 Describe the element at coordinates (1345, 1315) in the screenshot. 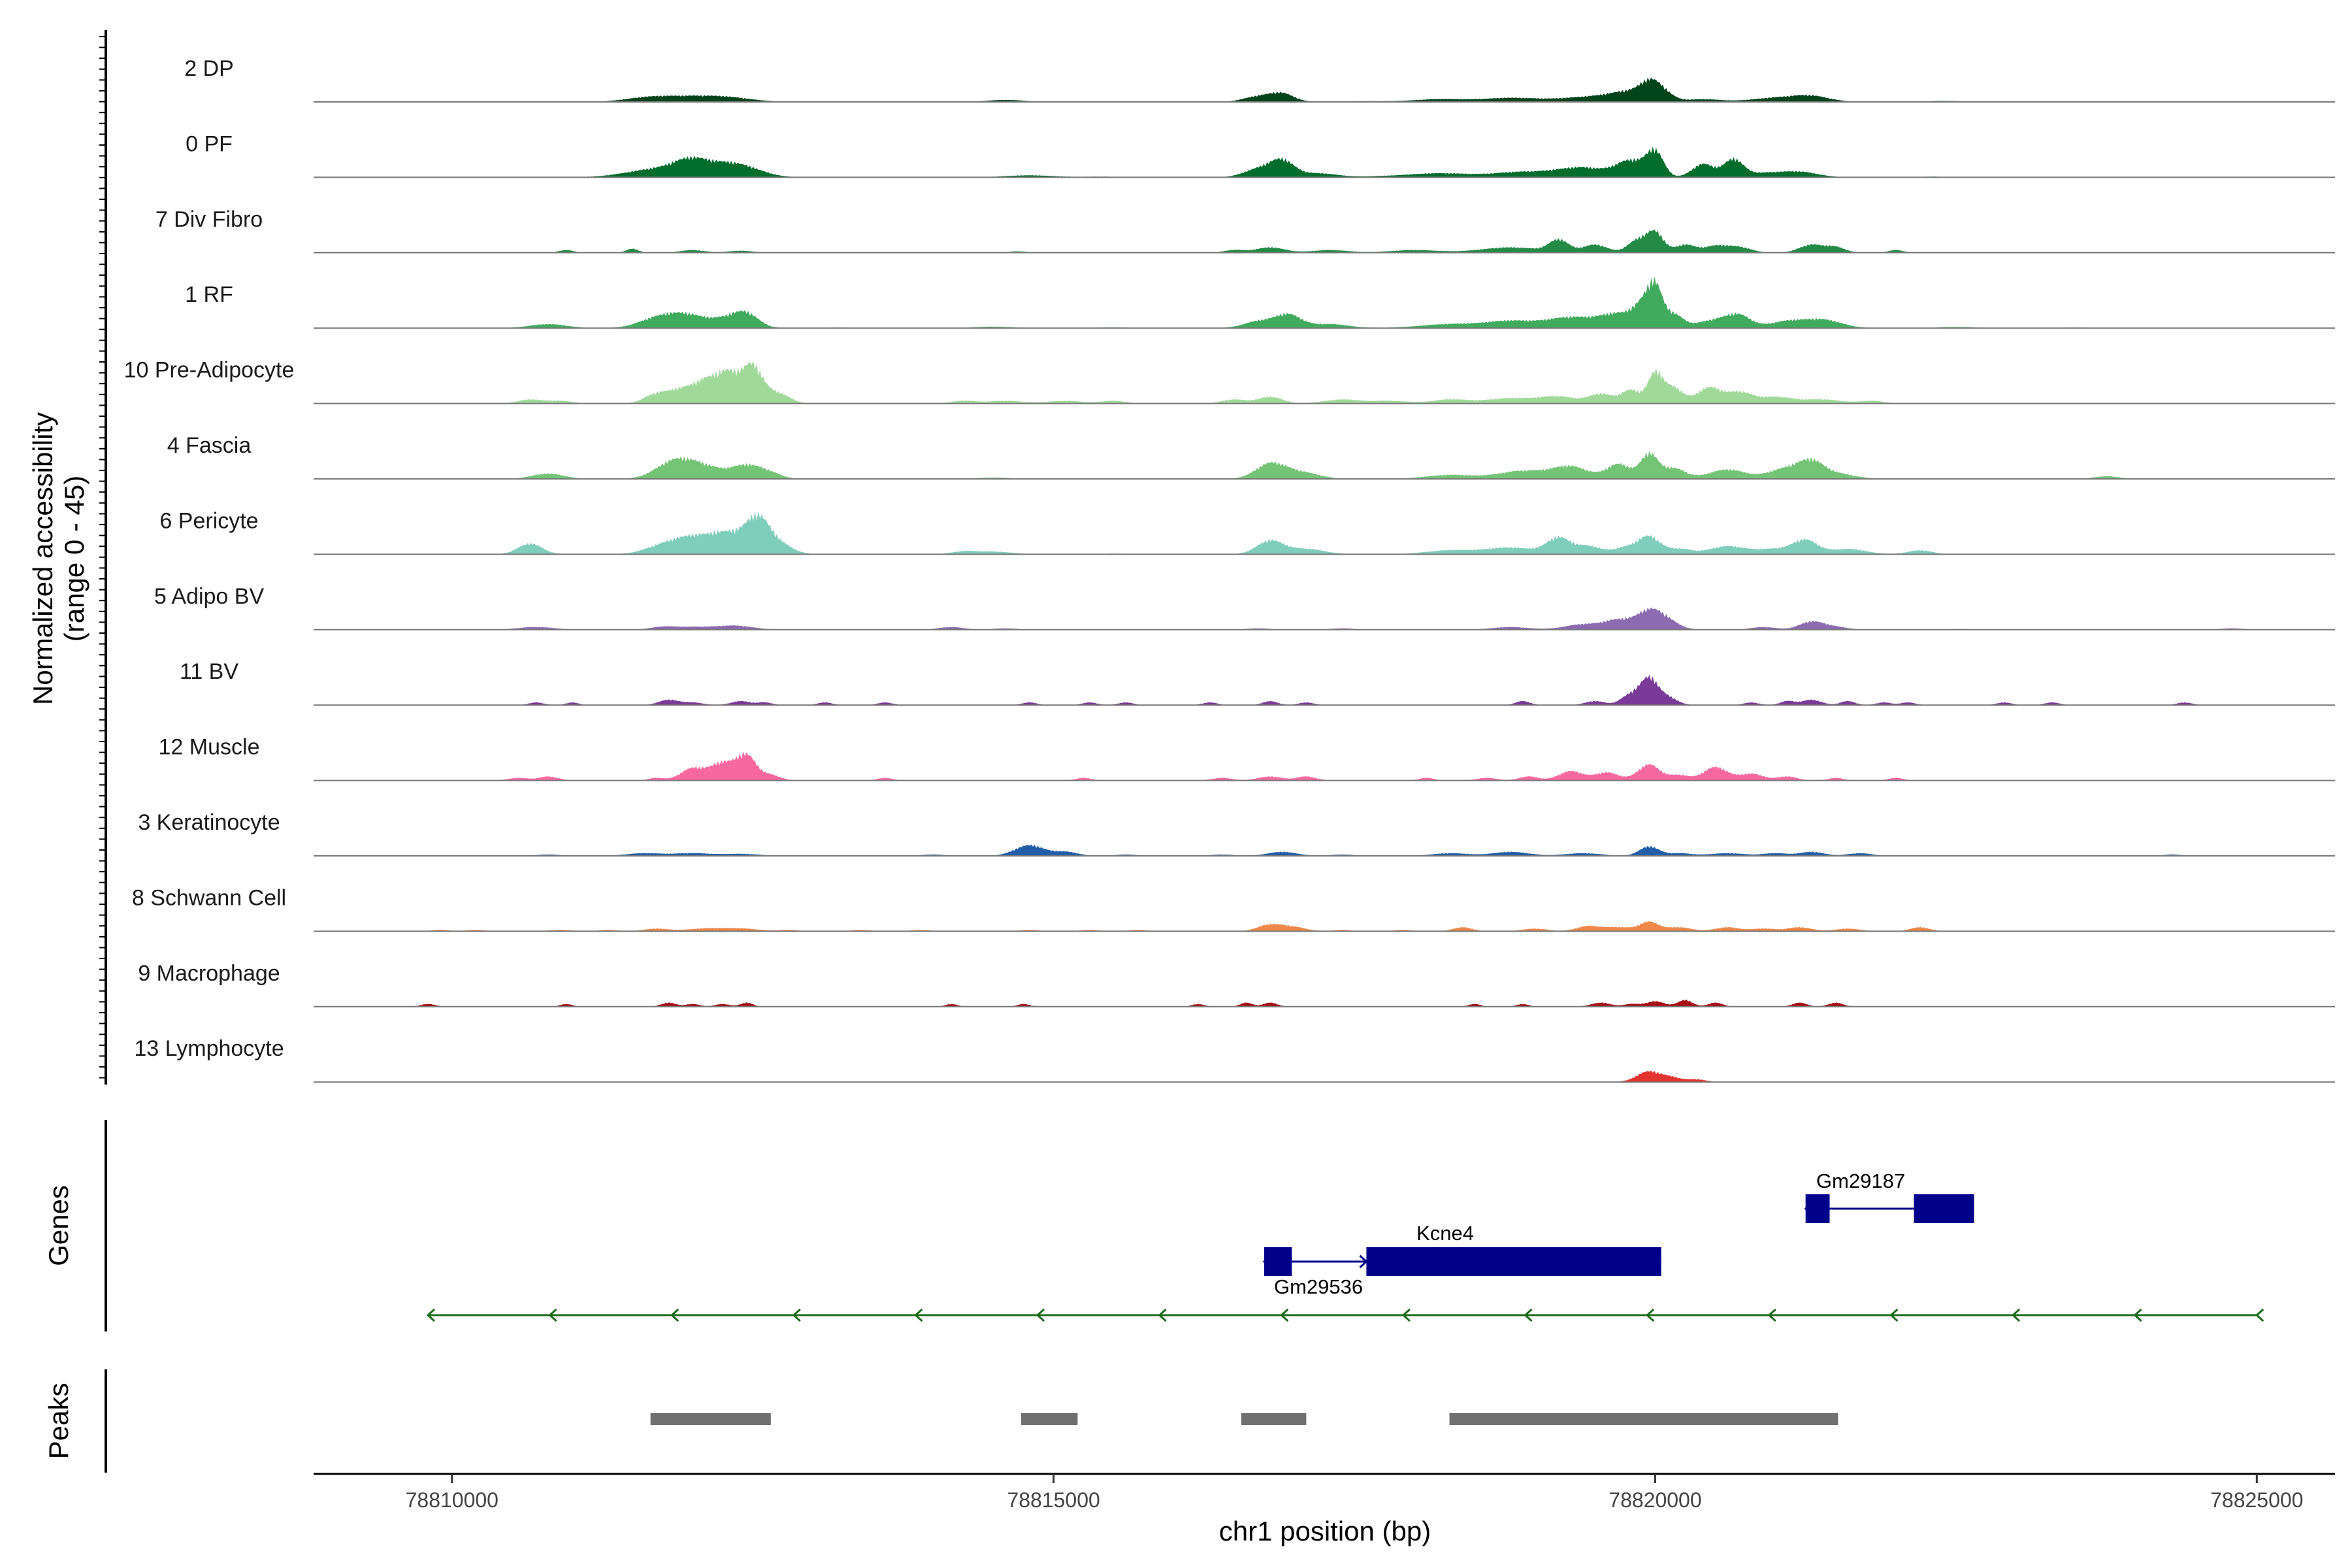

I see `gene-long-transcript` at that location.